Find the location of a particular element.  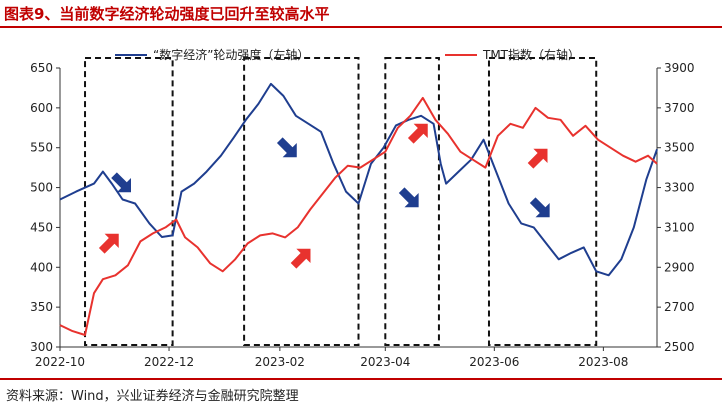

y-left-tick-label: 650 is located at coordinates (41, 68).